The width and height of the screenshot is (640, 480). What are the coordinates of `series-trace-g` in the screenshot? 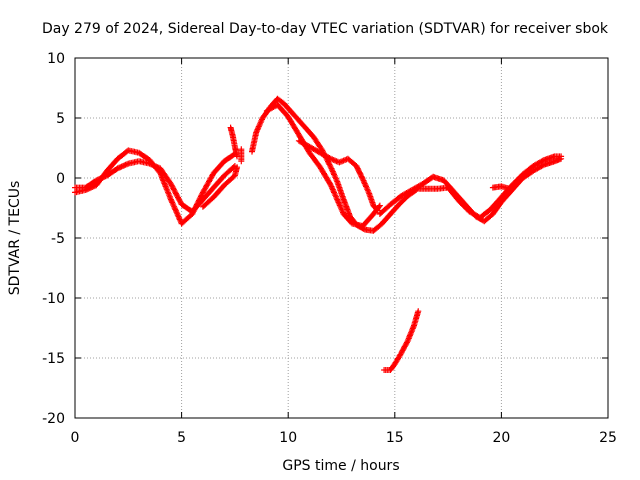 It's located at (323, 165).